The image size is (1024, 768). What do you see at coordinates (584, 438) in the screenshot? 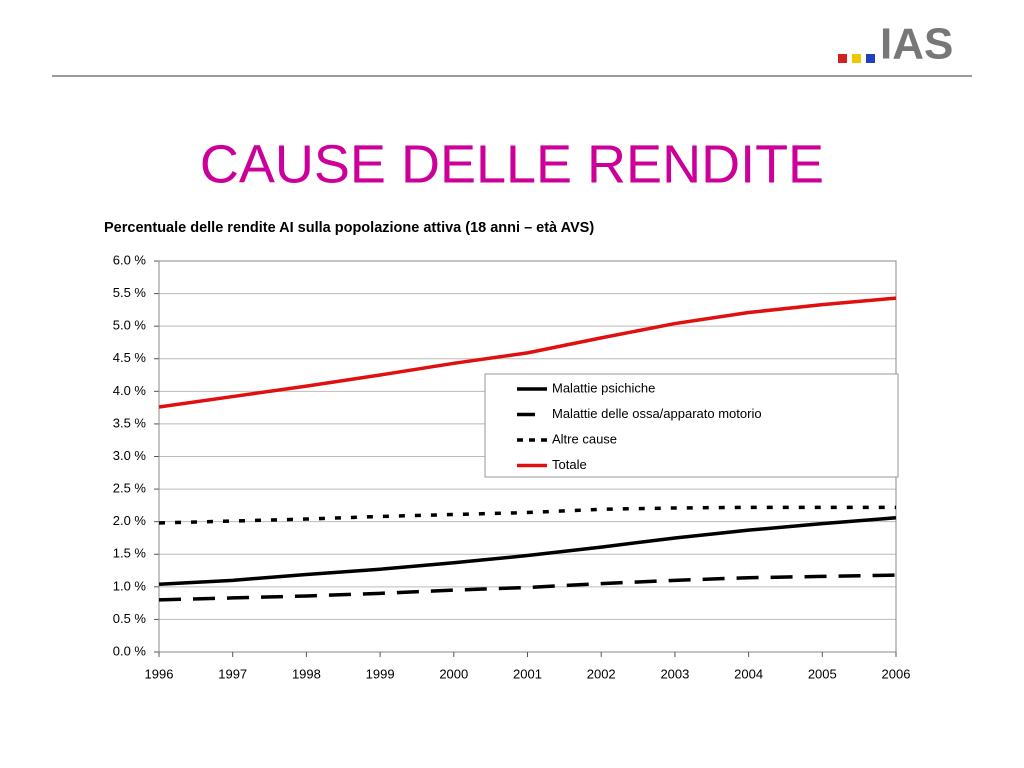
I see `legend-label: Altre cause` at bounding box center [584, 438].